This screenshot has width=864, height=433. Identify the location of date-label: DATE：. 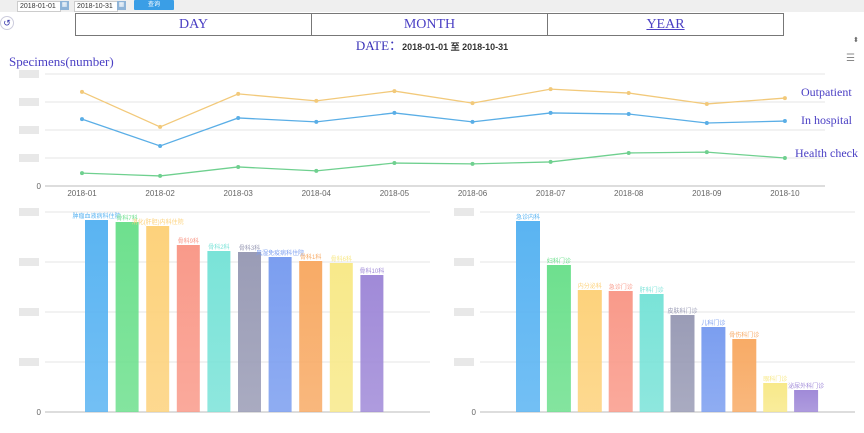
(379, 45).